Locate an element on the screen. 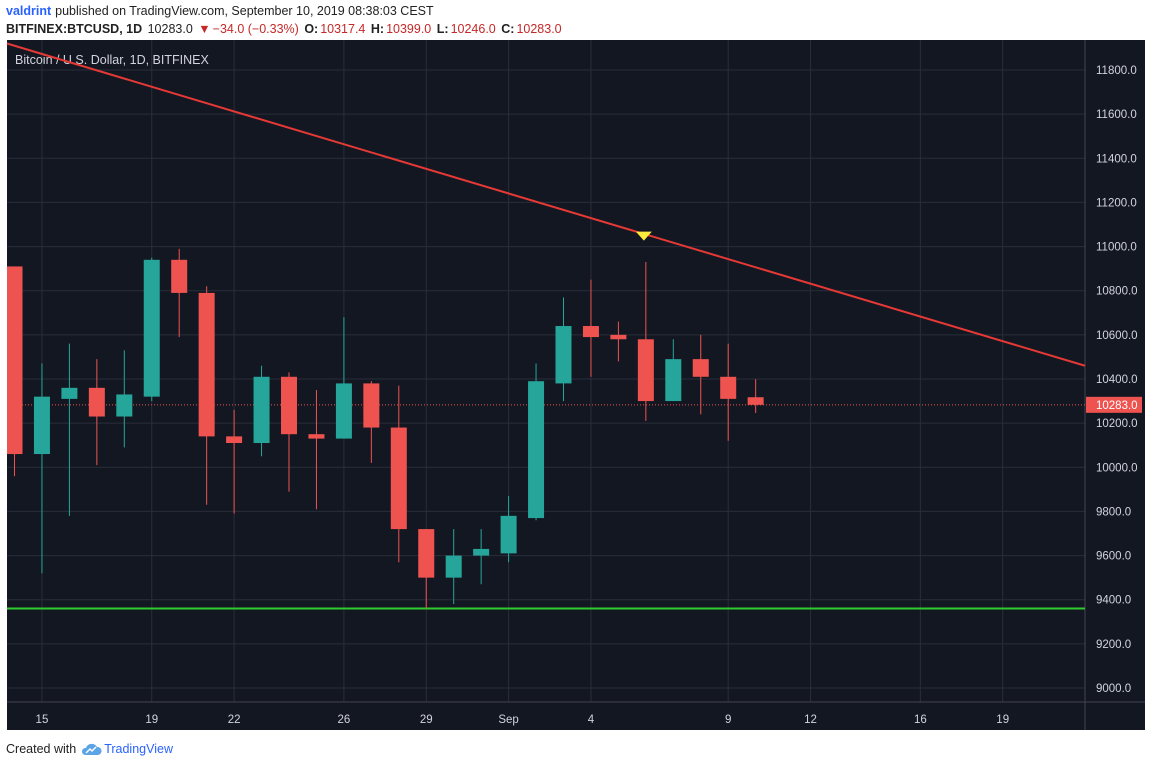 This screenshot has width=1153, height=768. chart-title: Bitcoin / U.S. Dollar, 1D, BITFINEX is located at coordinates (112, 60).